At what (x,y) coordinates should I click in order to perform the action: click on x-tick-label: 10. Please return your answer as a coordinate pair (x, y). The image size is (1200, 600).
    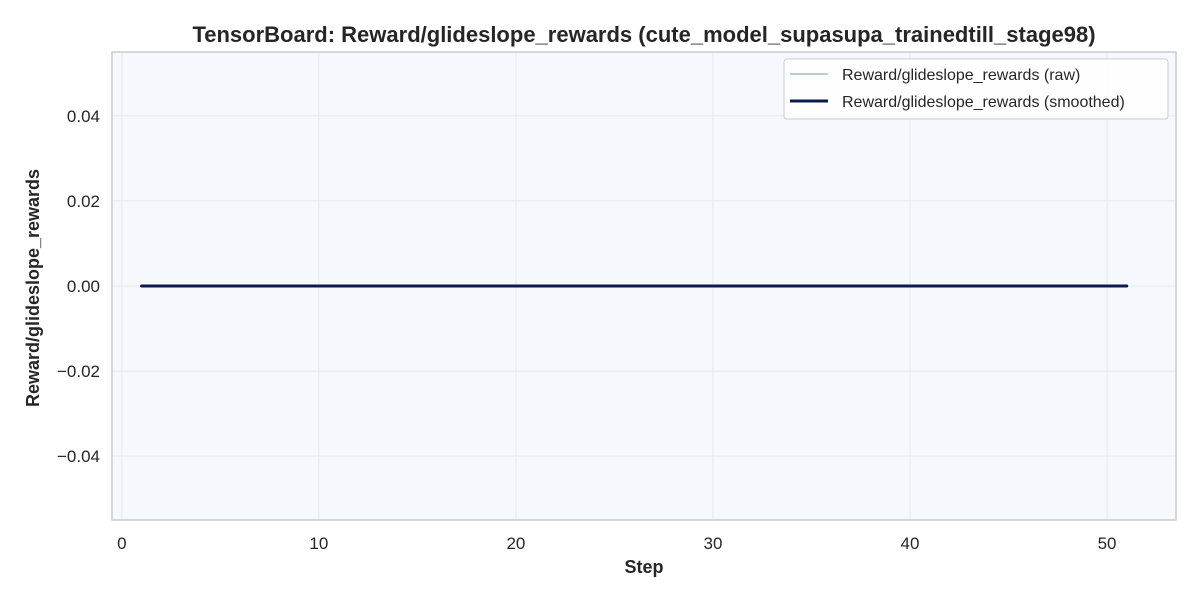
    Looking at the image, I should click on (318, 543).